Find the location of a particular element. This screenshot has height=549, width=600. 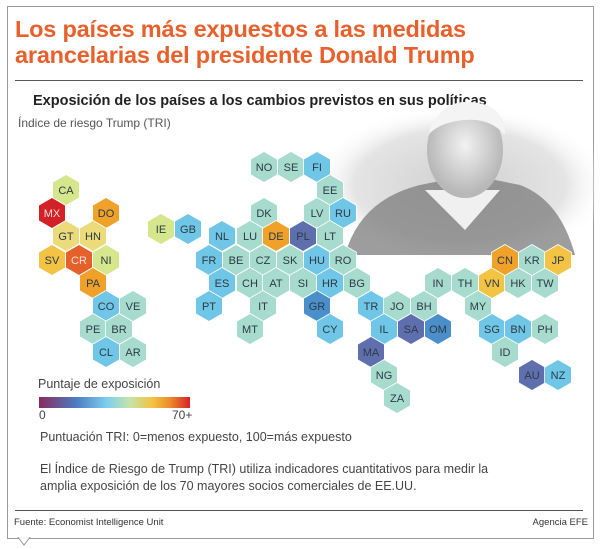

country-code: MA is located at coordinates (371, 353).